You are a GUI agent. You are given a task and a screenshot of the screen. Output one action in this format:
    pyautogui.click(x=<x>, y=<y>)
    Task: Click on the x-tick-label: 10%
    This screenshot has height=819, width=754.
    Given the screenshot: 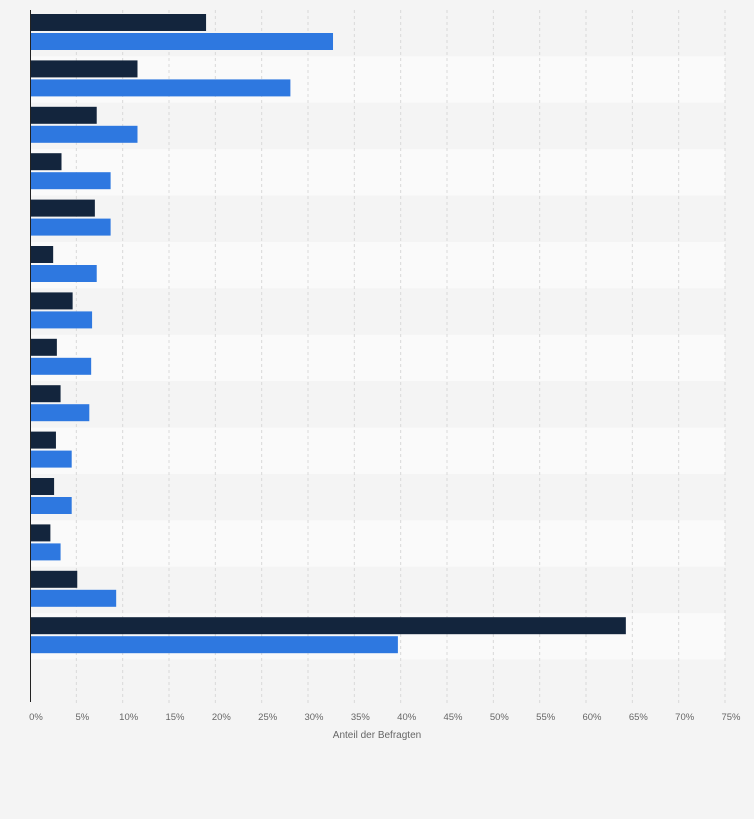 What is the action you would take?
    pyautogui.click(x=129, y=717)
    